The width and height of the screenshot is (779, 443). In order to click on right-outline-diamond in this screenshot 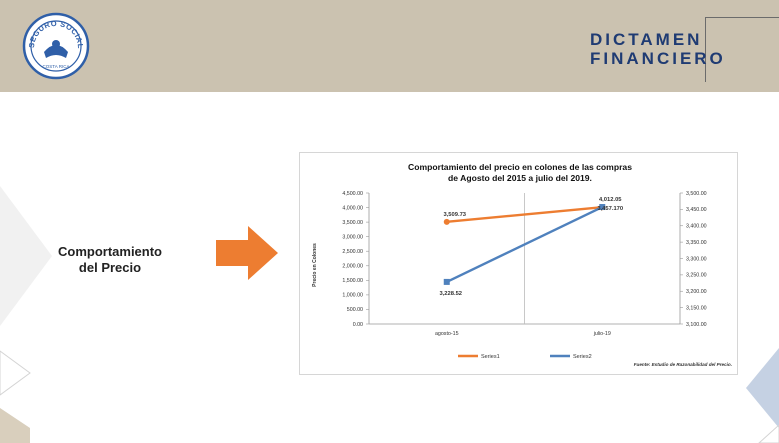, I will do `click(768, 434)`.